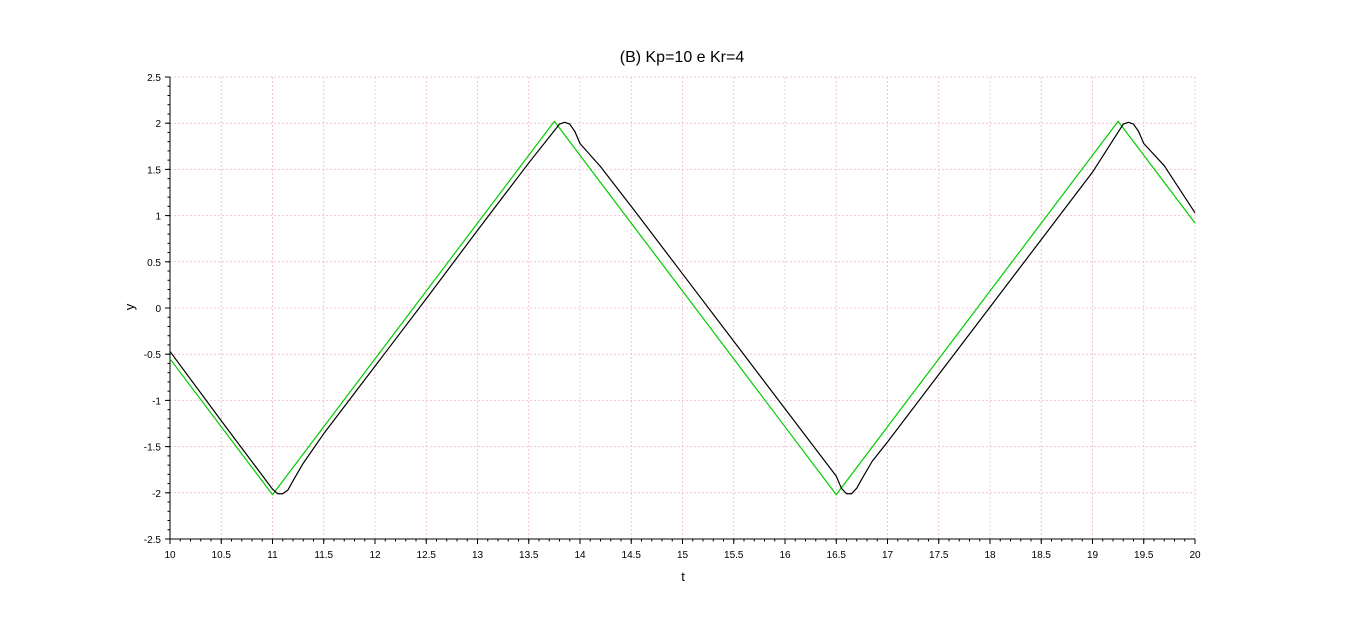  I want to click on x-tick-label: 15, so click(683, 555).